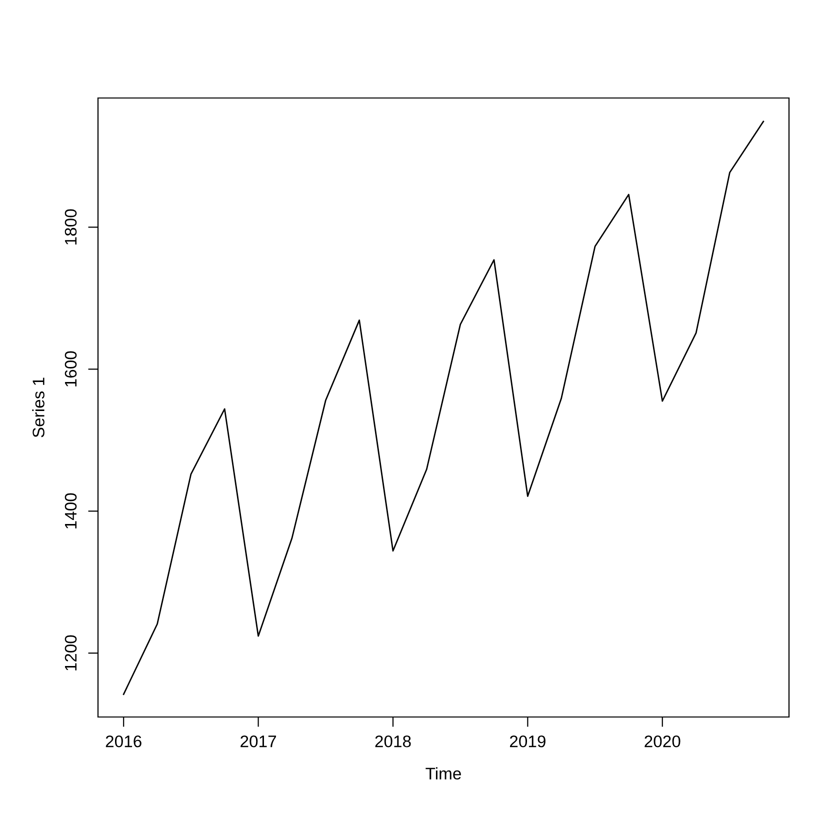  What do you see at coordinates (443, 773) in the screenshot?
I see `x-axis-title: Time` at bounding box center [443, 773].